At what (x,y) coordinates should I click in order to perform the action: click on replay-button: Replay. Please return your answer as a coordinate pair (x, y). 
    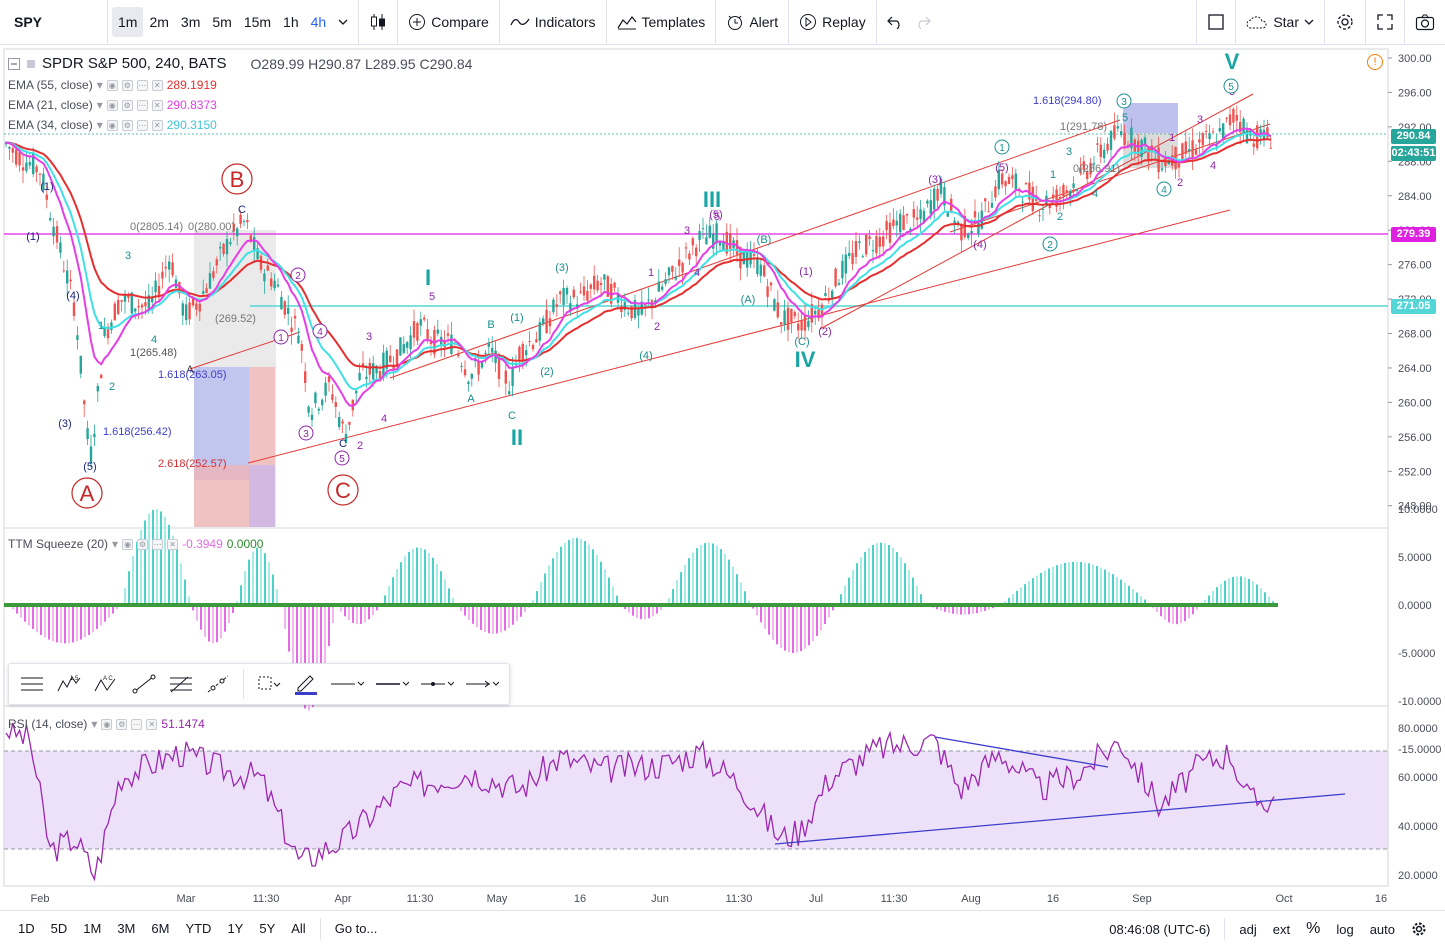
    Looking at the image, I should click on (832, 22).